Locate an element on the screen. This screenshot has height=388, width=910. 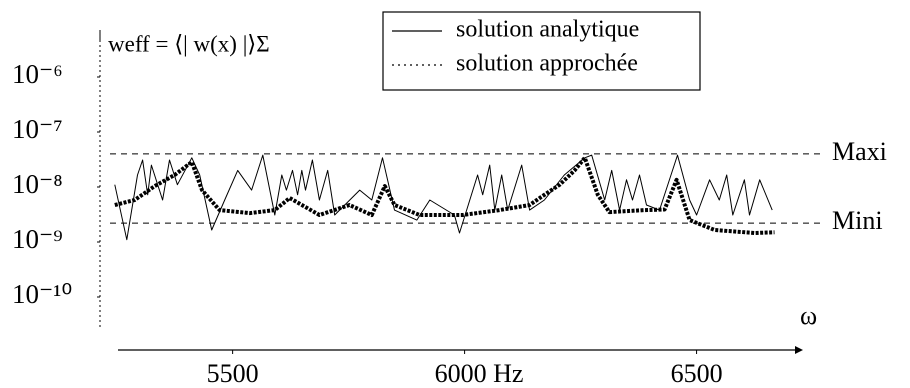
reference-label: Maxi is located at coordinates (859, 151).